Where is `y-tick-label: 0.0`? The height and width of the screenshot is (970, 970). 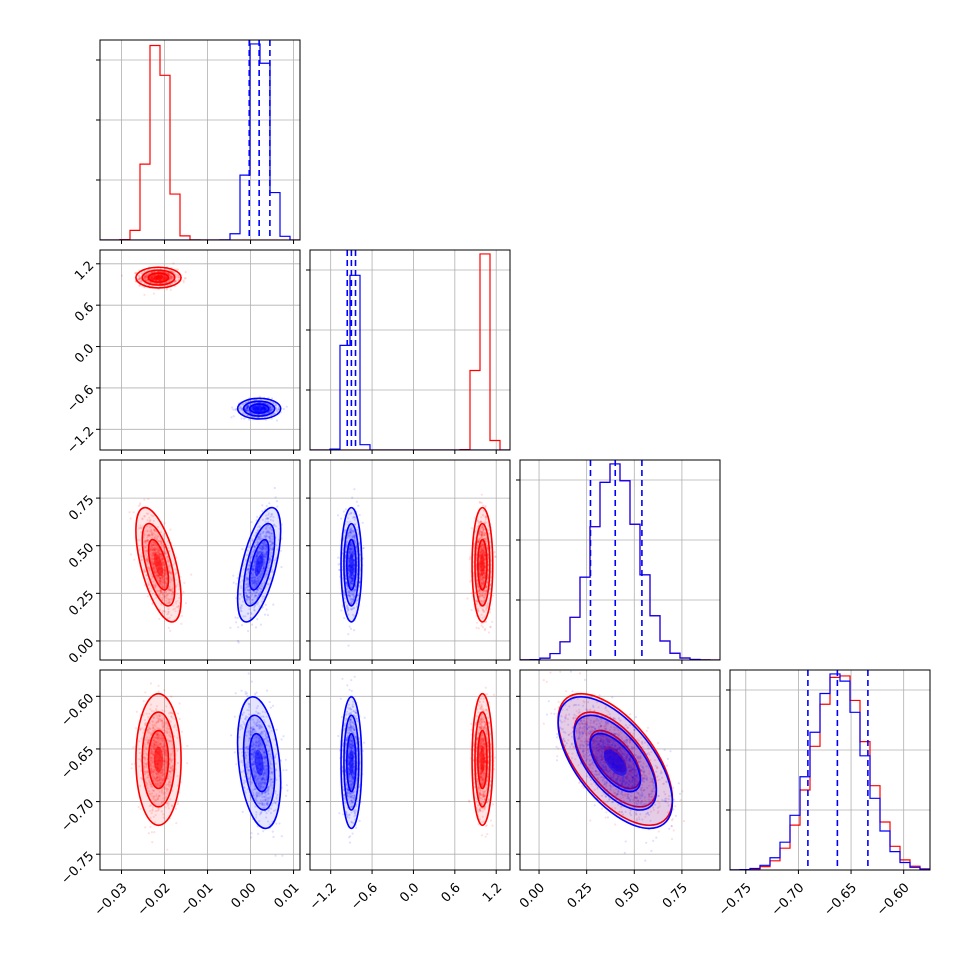
y-tick-label: 0.0 is located at coordinates (84, 353).